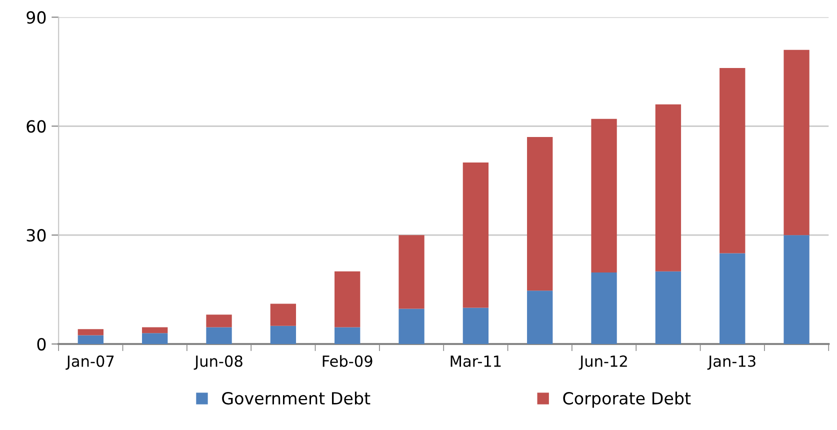 Image resolution: width=837 pixels, height=430 pixels. I want to click on x-tick-label: Jan-13, so click(731, 362).